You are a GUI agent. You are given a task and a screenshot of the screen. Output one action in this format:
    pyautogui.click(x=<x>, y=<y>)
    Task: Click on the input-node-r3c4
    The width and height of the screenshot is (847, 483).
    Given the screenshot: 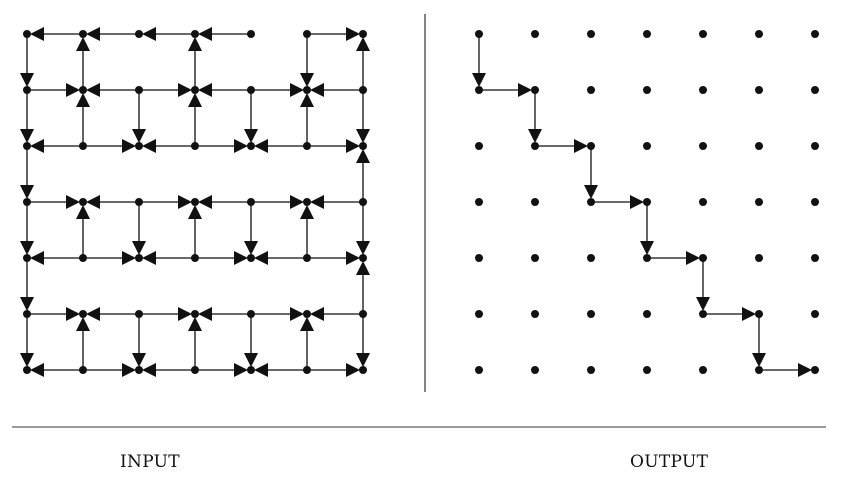 What is the action you would take?
    pyautogui.click(x=251, y=202)
    